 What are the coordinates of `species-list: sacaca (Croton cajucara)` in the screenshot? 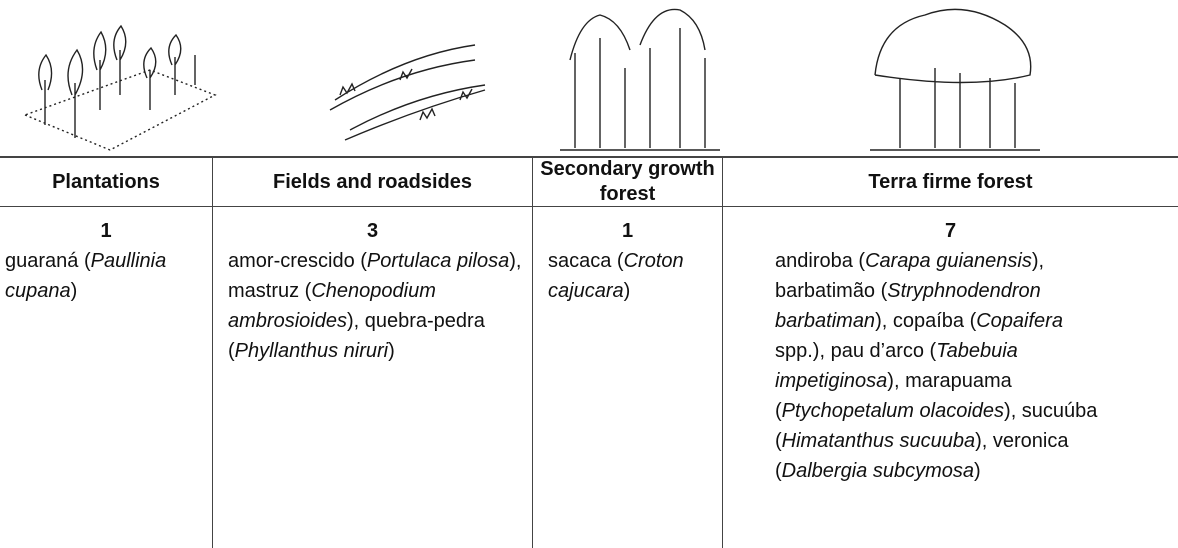 It's located at (633, 276).